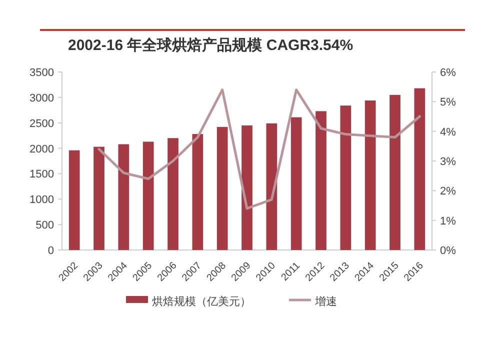 Image resolution: width=500 pixels, height=362 pixels. What do you see at coordinates (51, 251) in the screenshot?
I see `y-tick-label: 0` at bounding box center [51, 251].